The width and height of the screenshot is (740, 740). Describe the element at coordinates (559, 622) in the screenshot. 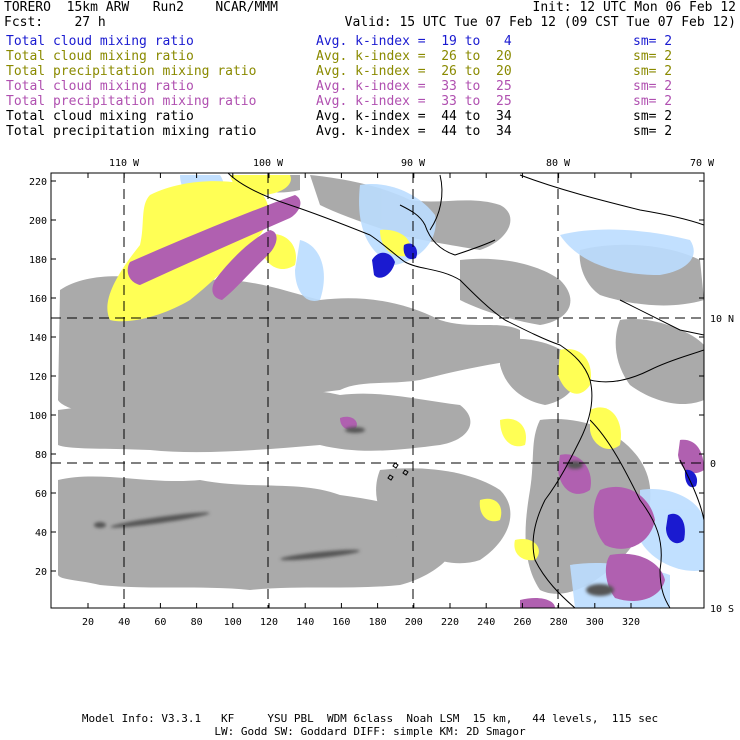

I see `x-tick-label: 280` at that location.